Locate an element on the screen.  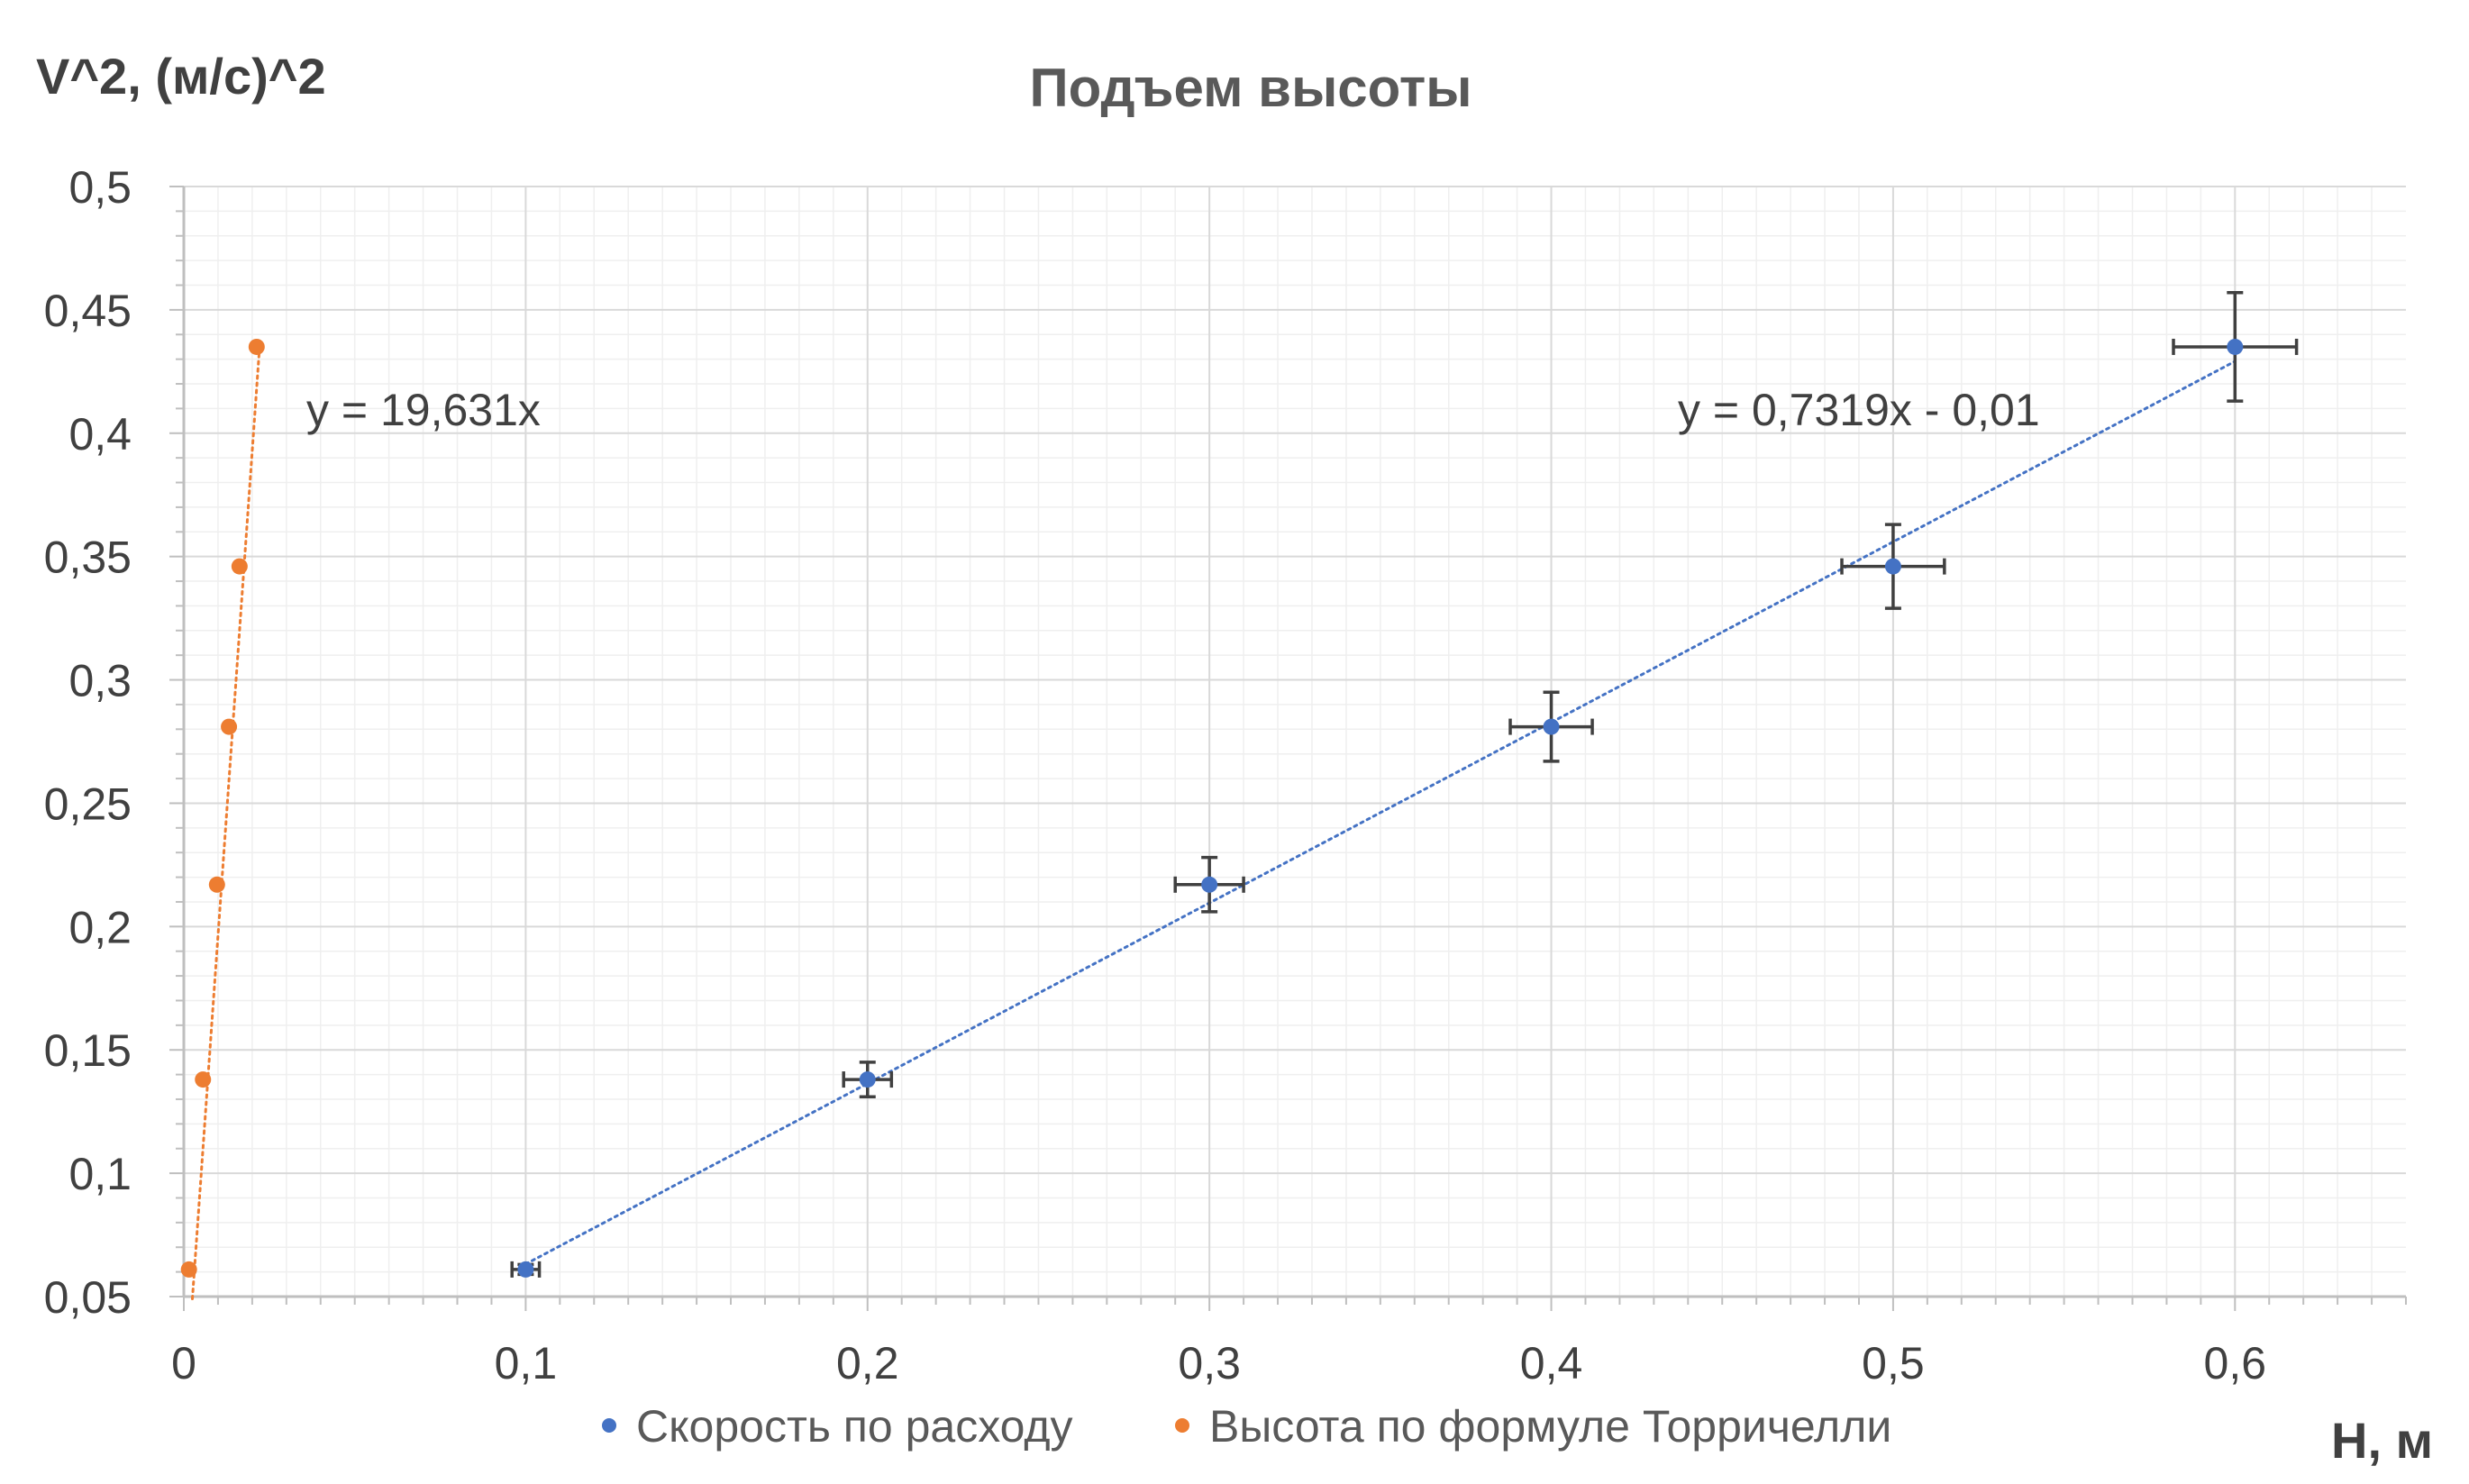
x-axis-title: H, м is located at coordinates (2382, 1440).